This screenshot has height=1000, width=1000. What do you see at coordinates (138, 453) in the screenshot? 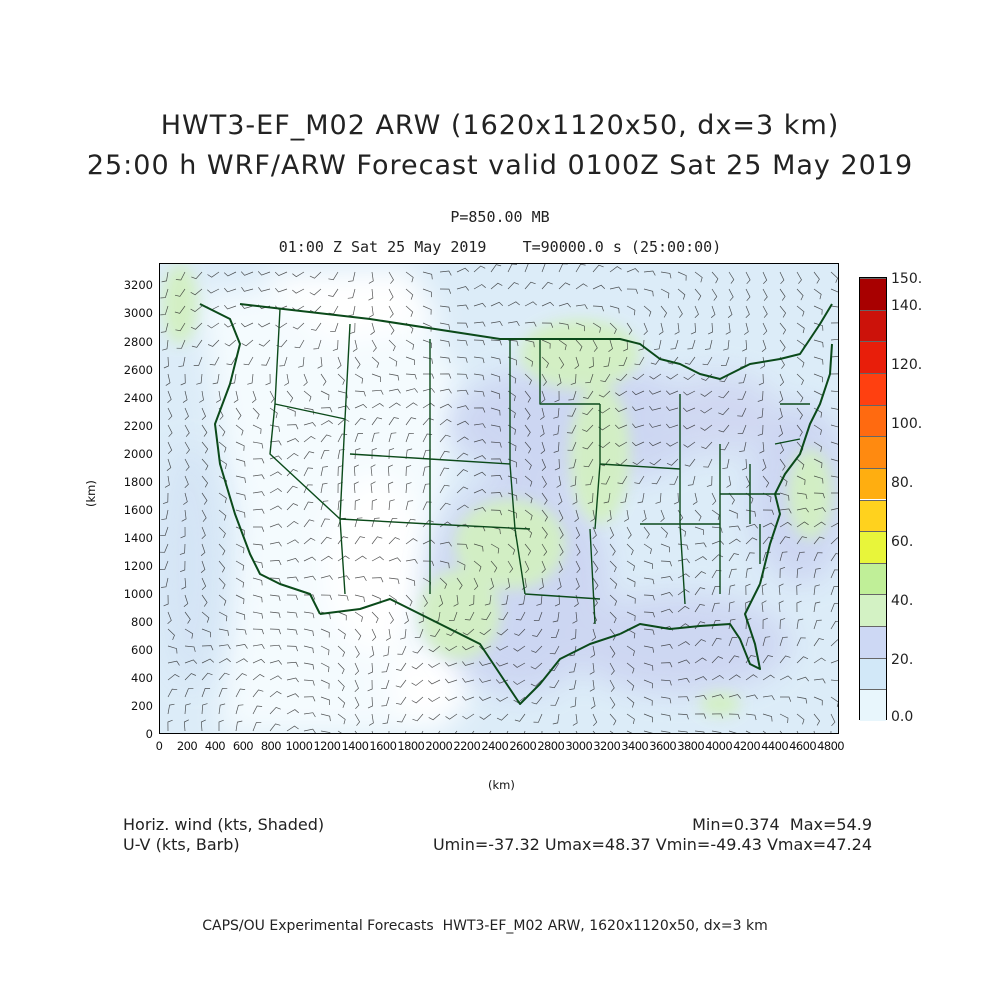
I see `y-tick-label: 2000` at bounding box center [138, 453].